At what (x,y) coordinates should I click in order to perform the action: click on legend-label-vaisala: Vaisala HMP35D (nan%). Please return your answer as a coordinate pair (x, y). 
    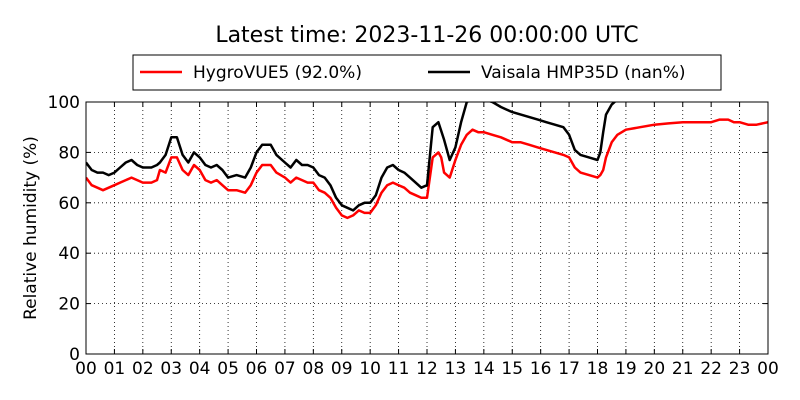
    Looking at the image, I should click on (583, 73).